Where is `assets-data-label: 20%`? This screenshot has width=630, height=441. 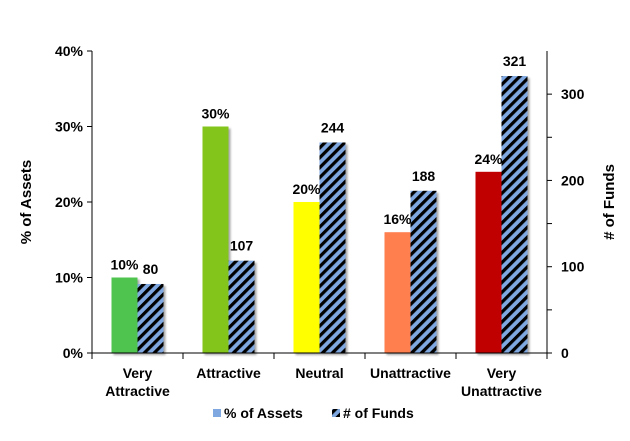
assets-data-label: 20% is located at coordinates (306, 189).